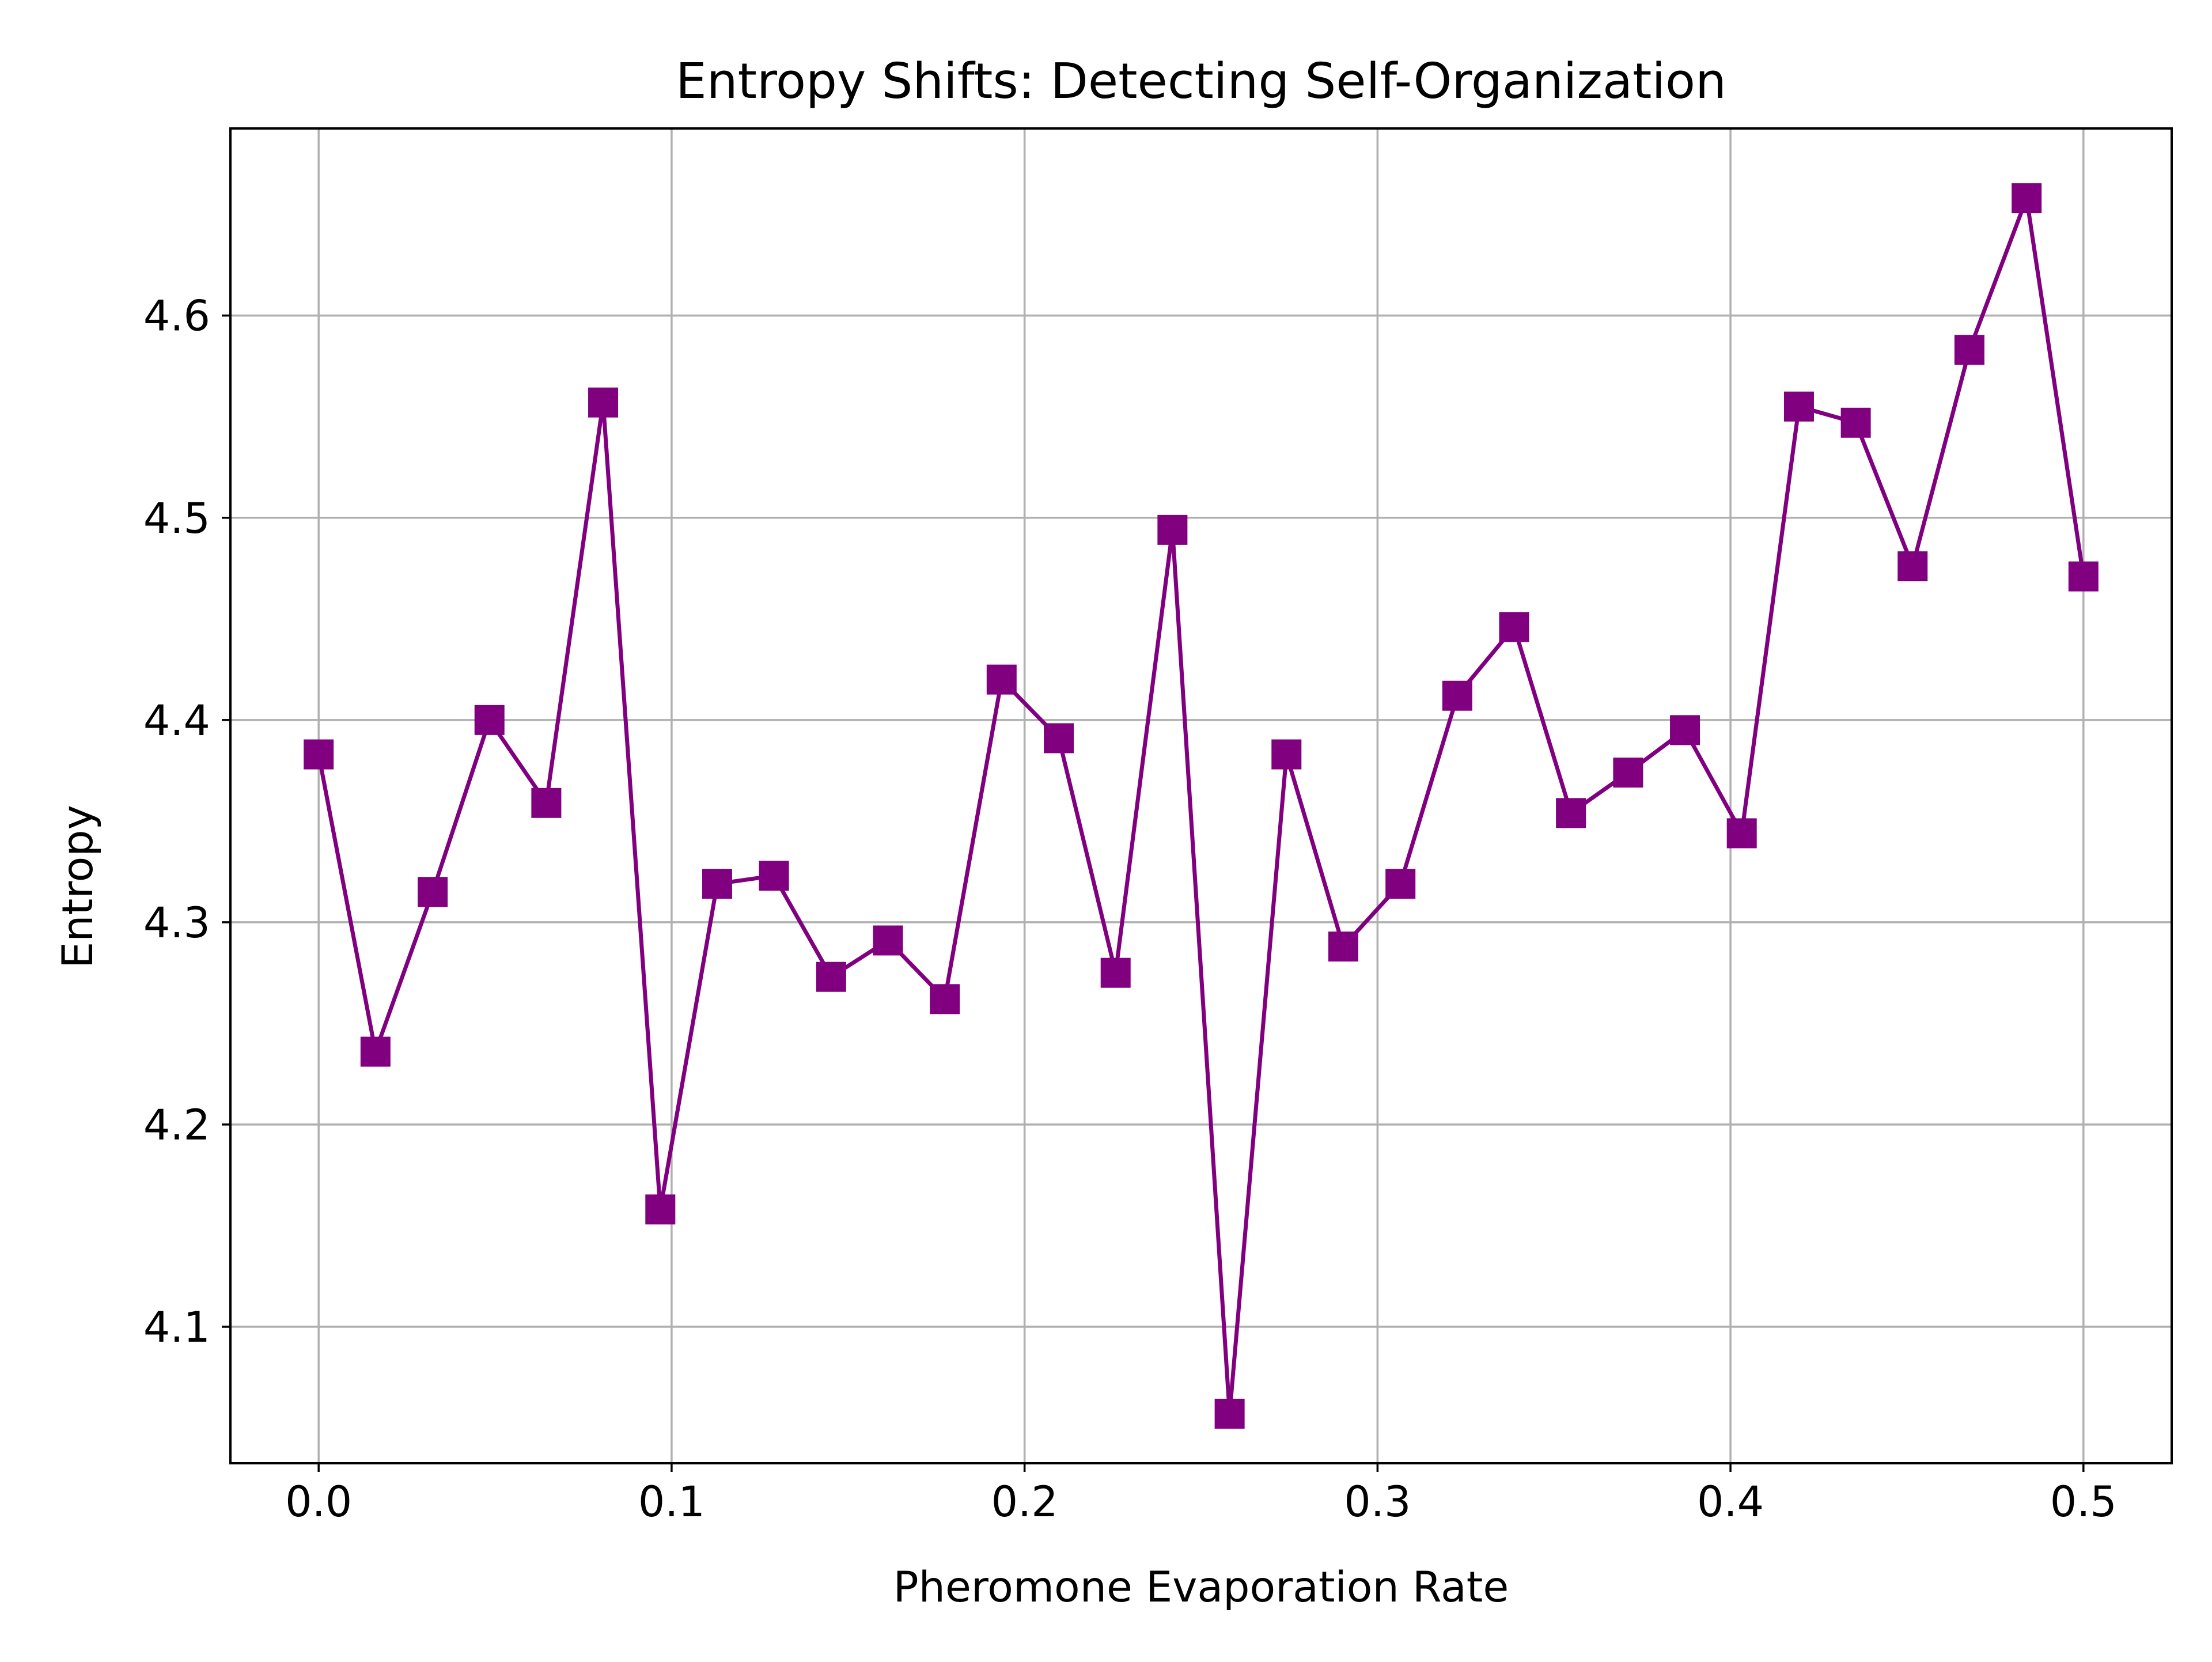 The width and height of the screenshot is (2212, 1662). Describe the element at coordinates (176, 1125) in the screenshot. I see `y-tick-label: 4.2` at that location.